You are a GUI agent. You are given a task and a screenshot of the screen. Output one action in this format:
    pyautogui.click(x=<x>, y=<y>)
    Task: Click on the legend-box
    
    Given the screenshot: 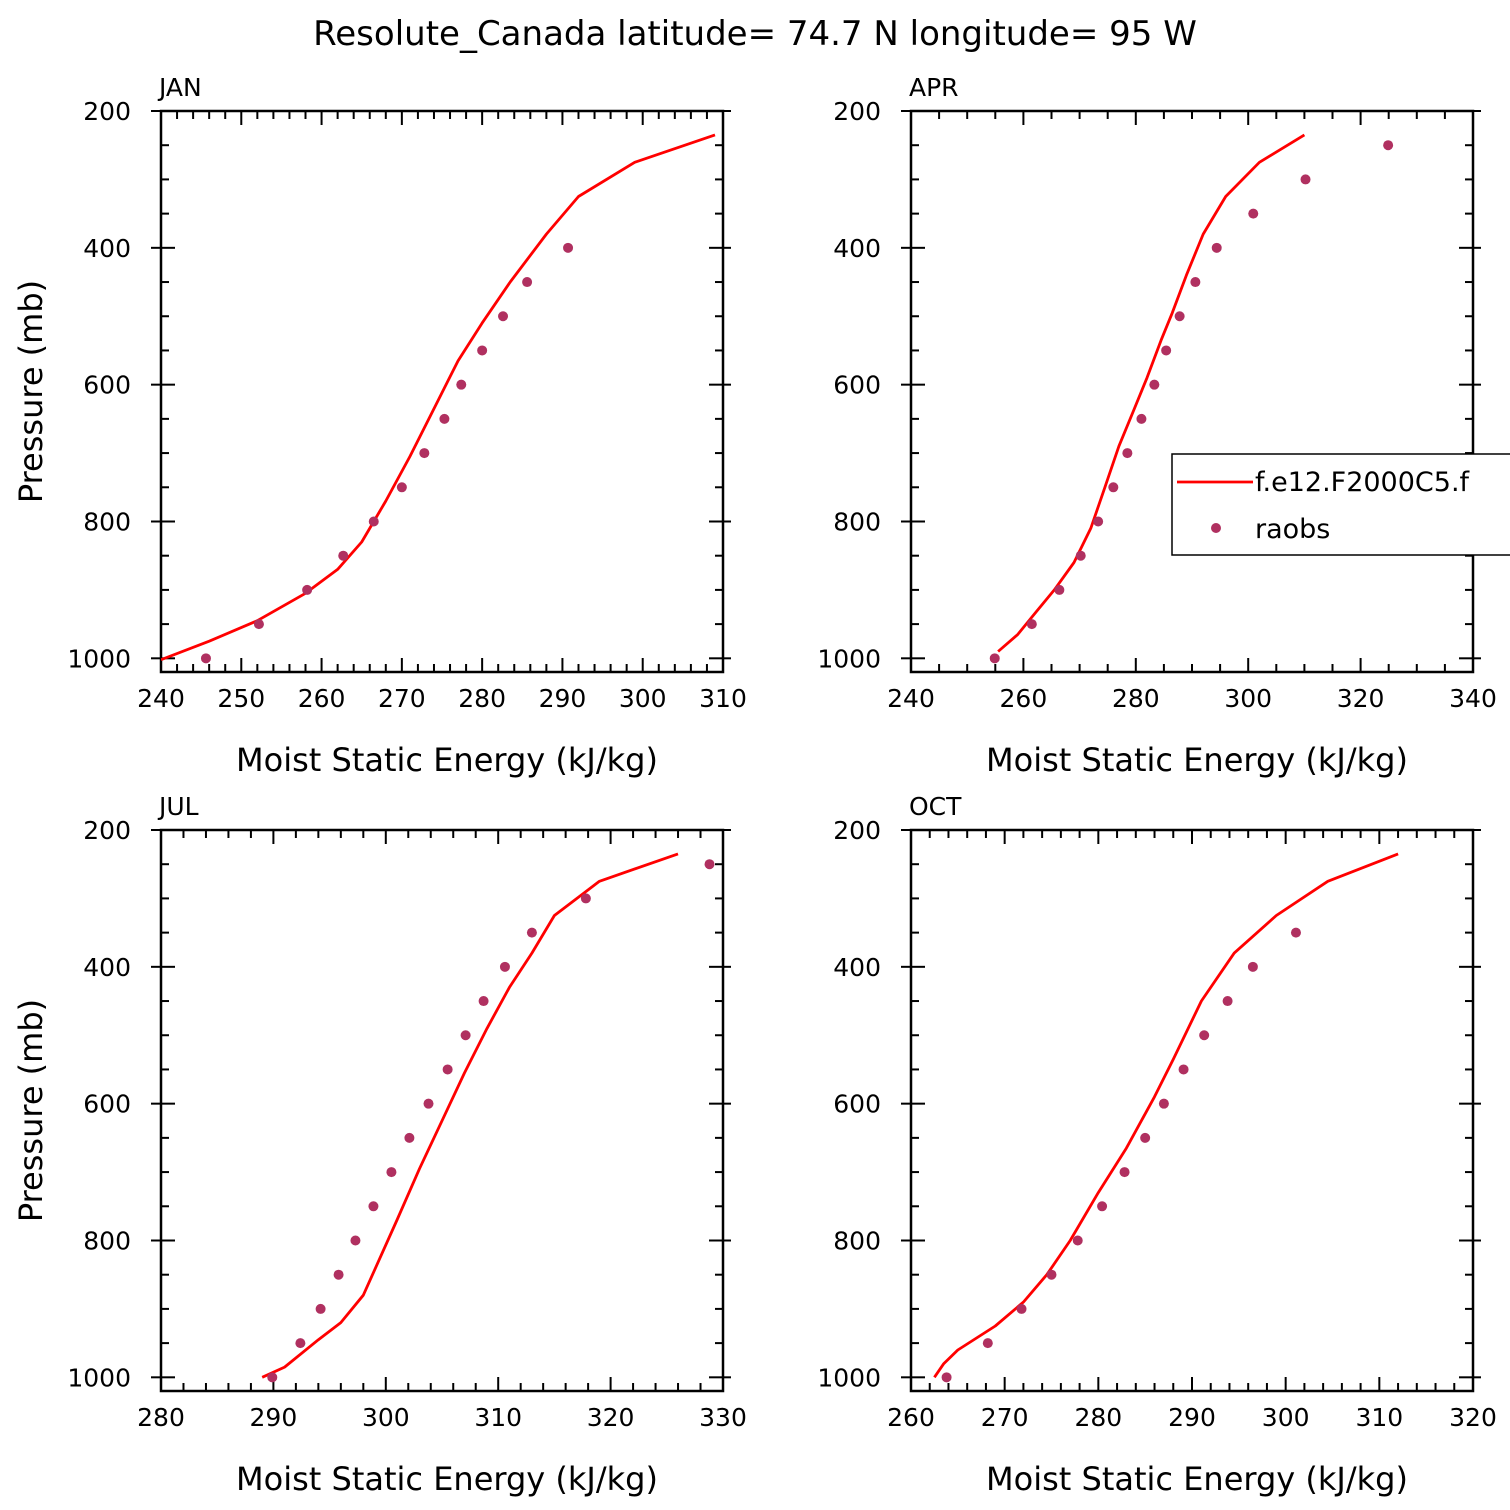 What is the action you would take?
    pyautogui.click(x=1340, y=504)
    